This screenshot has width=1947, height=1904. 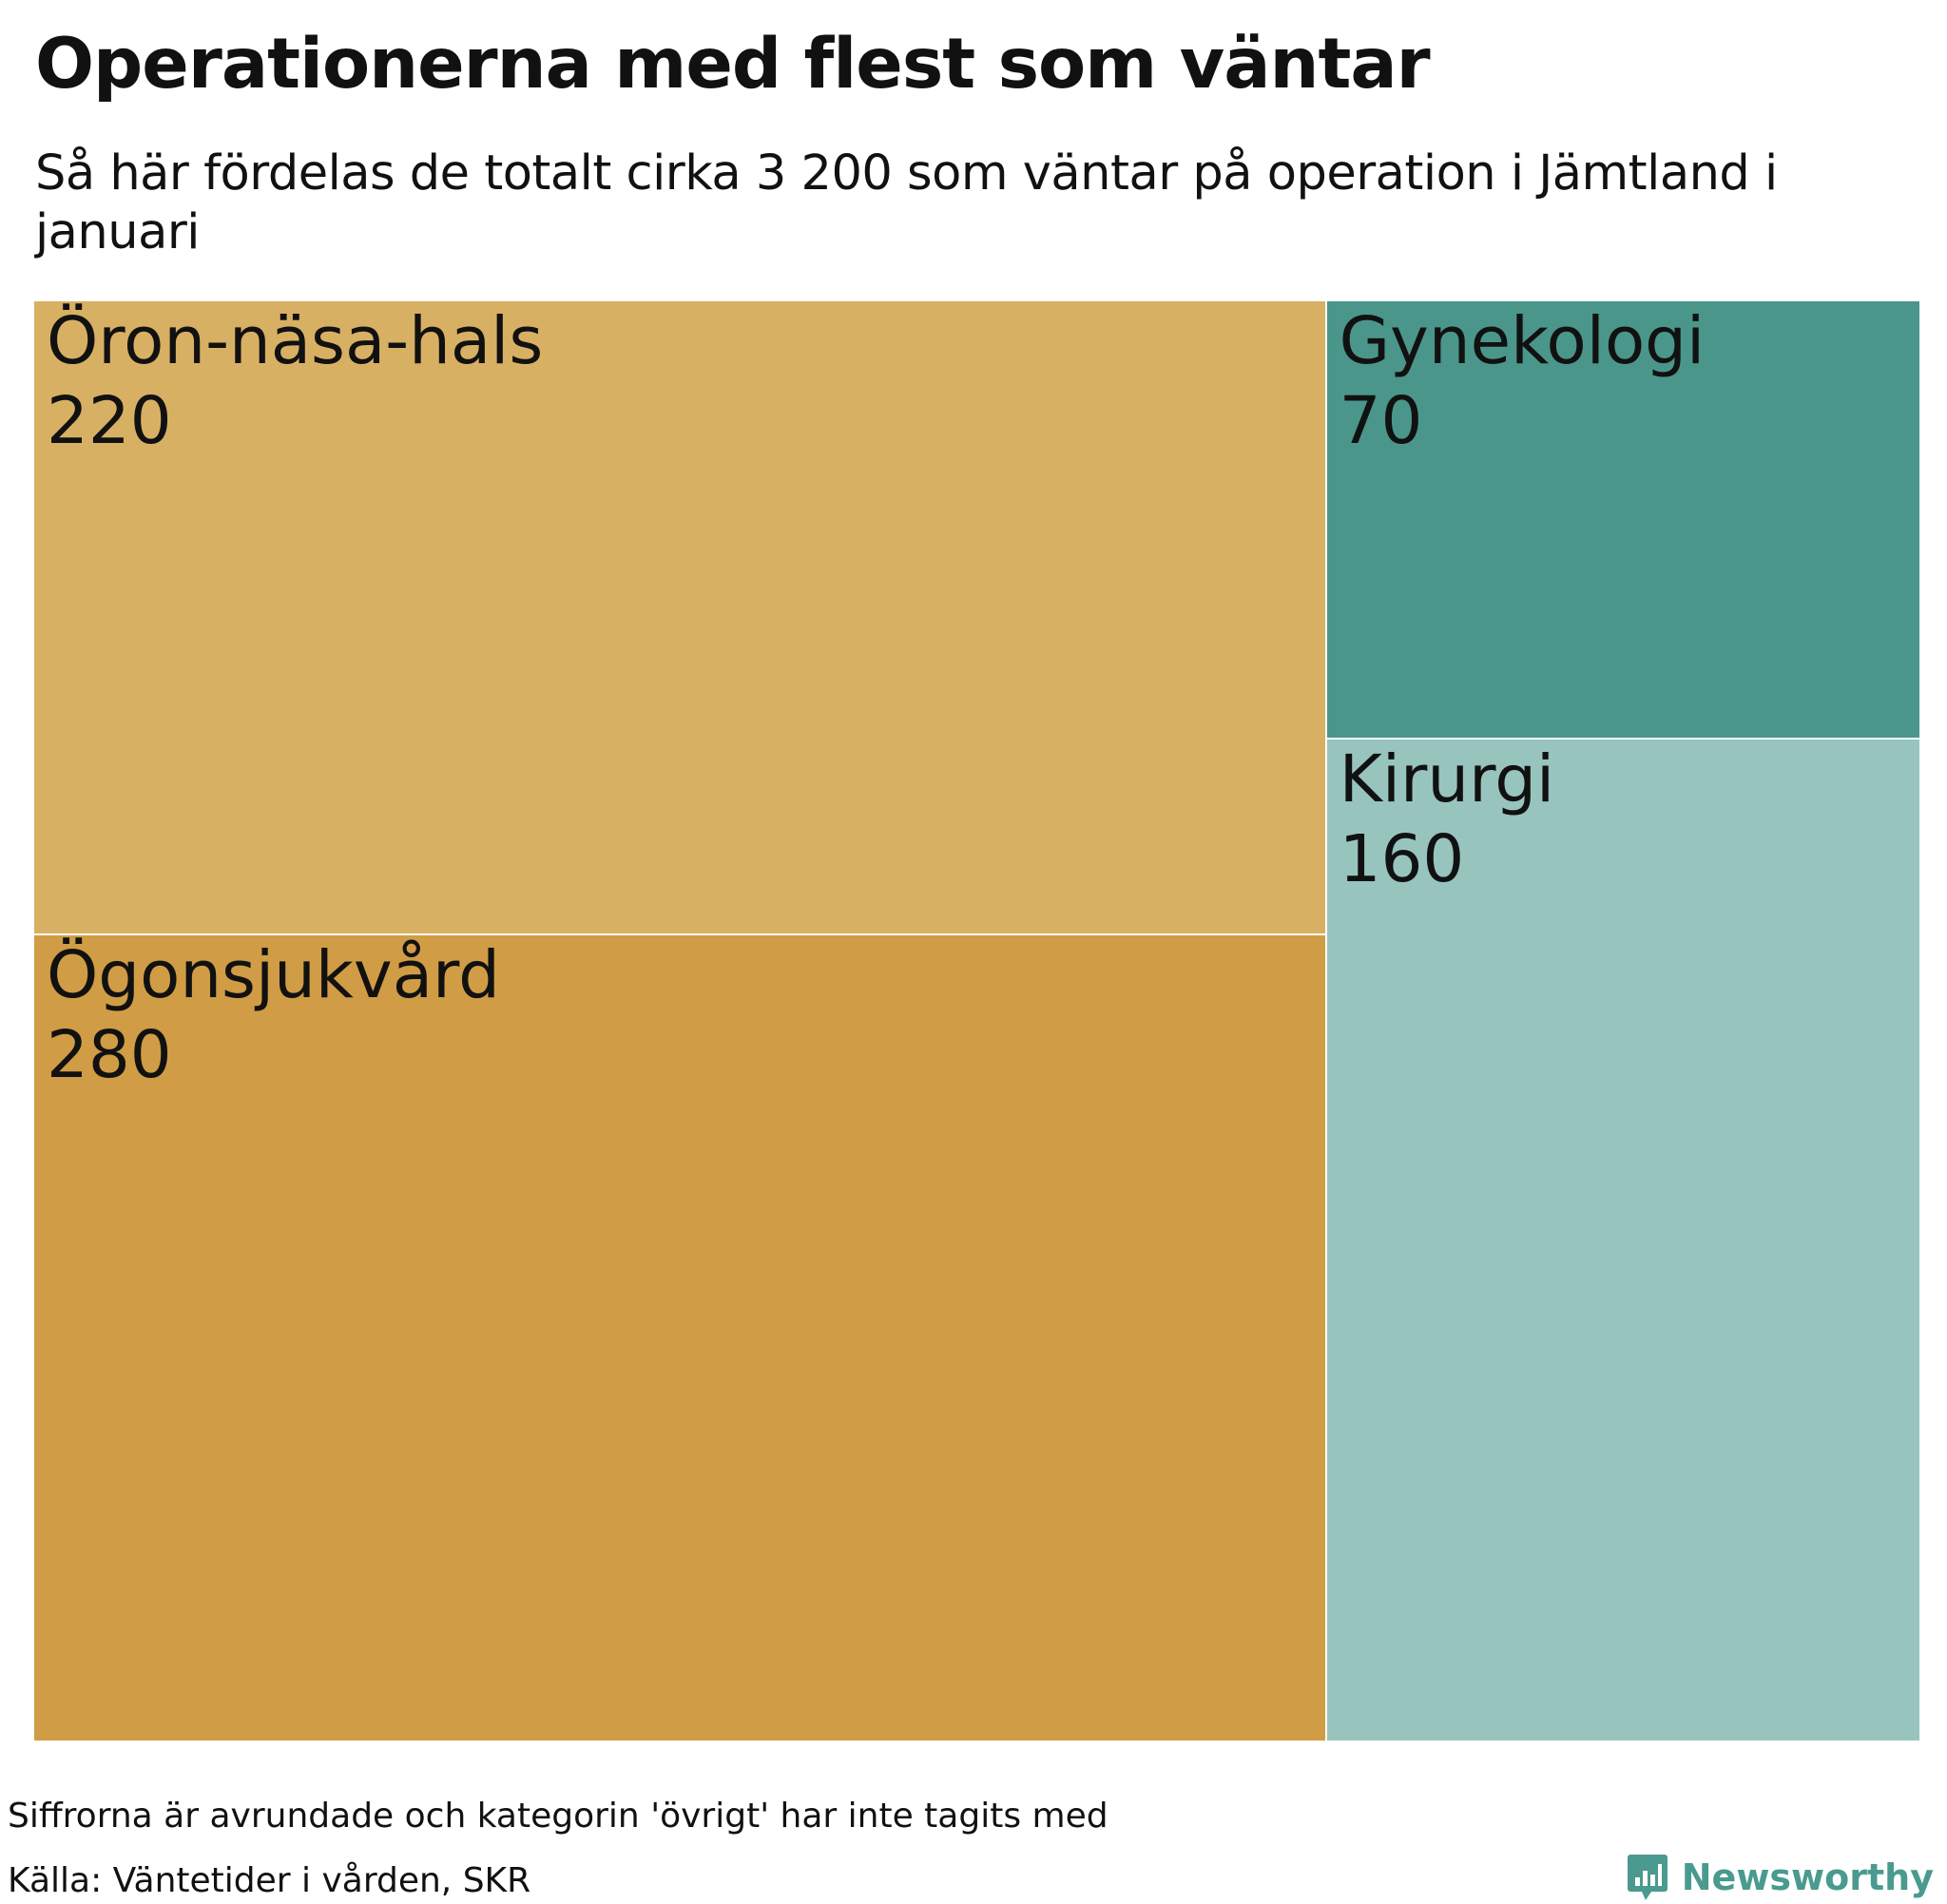 I want to click on source-note: Källa: Väntetider i vården, SKR, so click(x=269, y=1880).